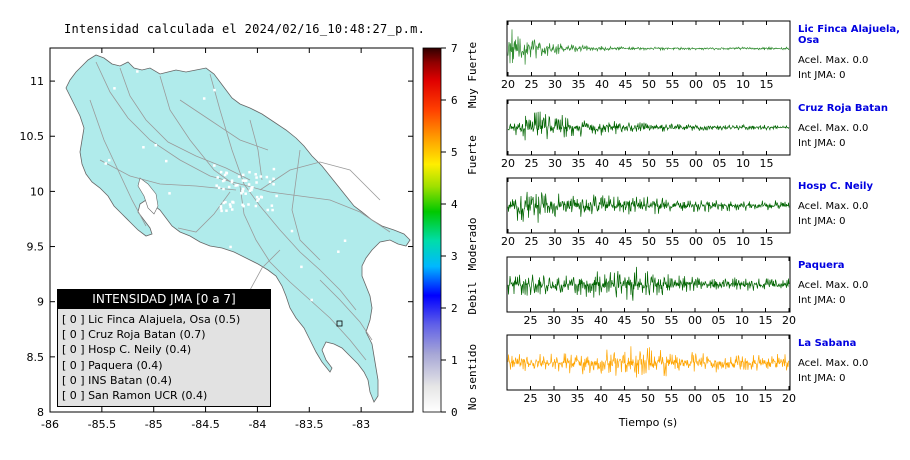 Image resolution: width=910 pixels, height=460 pixels. I want to click on station-info: Paquera Acel. Max. 0.0 Int JMA: 0, so click(833, 285).